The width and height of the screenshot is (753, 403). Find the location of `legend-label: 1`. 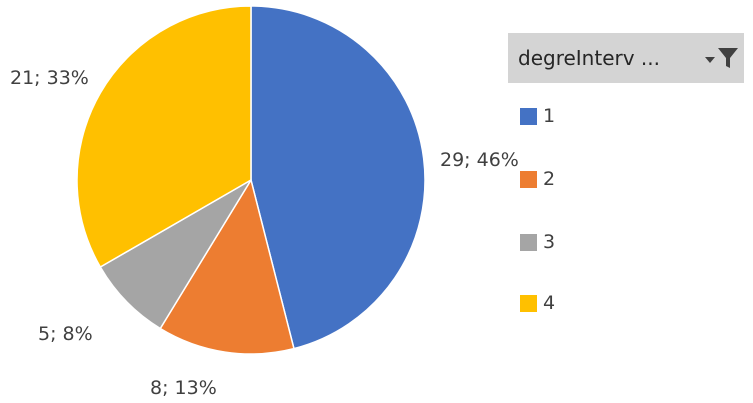

legend-label: 1 is located at coordinates (549, 116).